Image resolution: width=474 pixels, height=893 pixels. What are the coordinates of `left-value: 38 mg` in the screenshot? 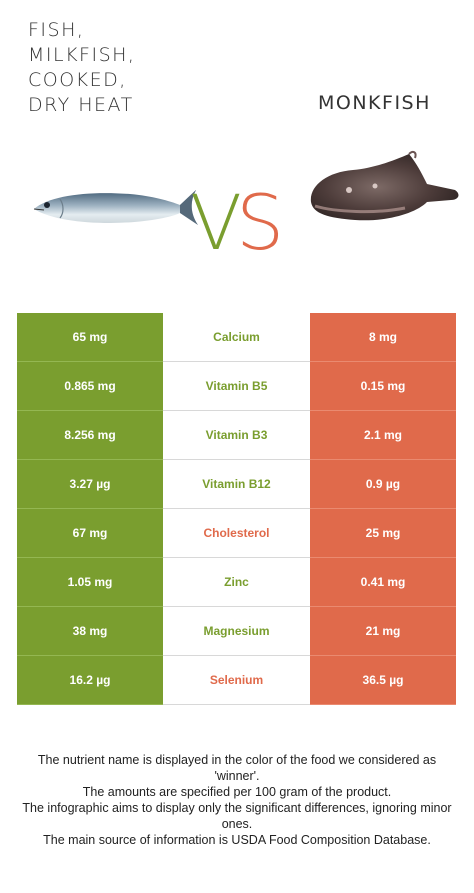 It's located at (90, 631).